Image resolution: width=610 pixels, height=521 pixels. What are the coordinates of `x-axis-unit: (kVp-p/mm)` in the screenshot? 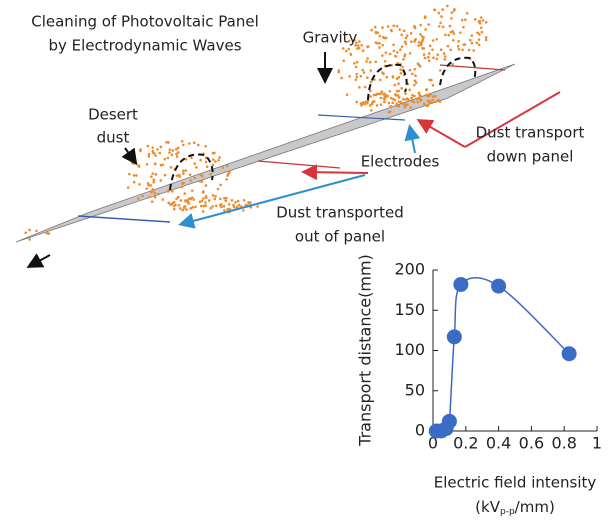 It's located at (515, 507).